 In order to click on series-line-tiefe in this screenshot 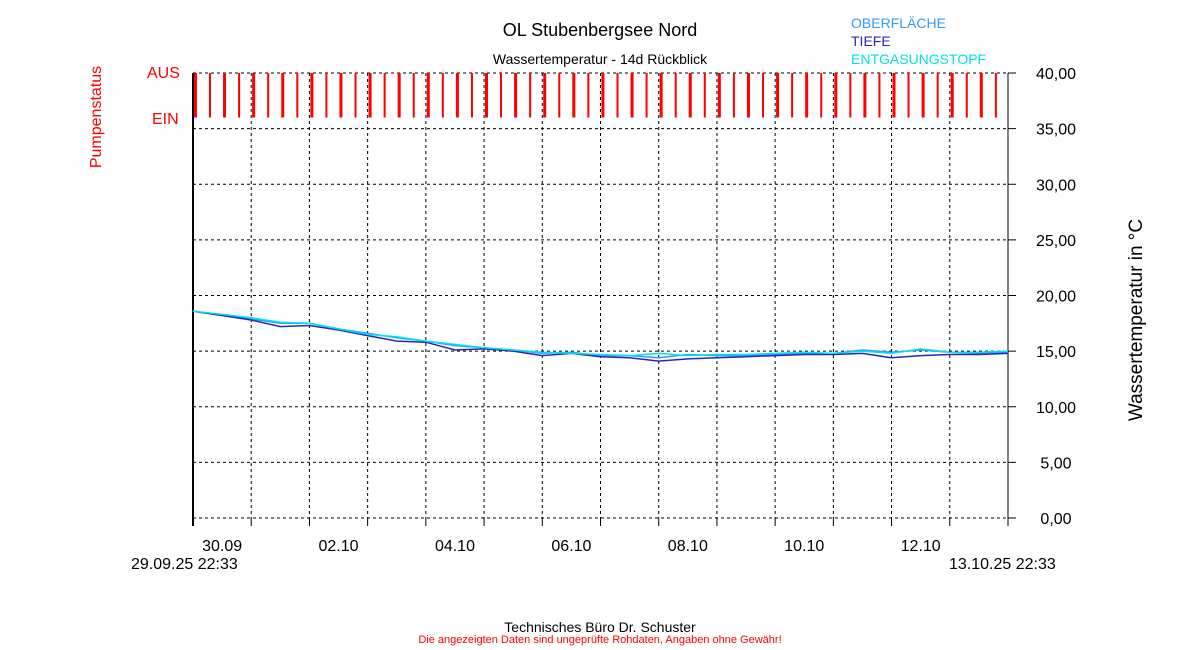, I will do `click(600, 336)`.